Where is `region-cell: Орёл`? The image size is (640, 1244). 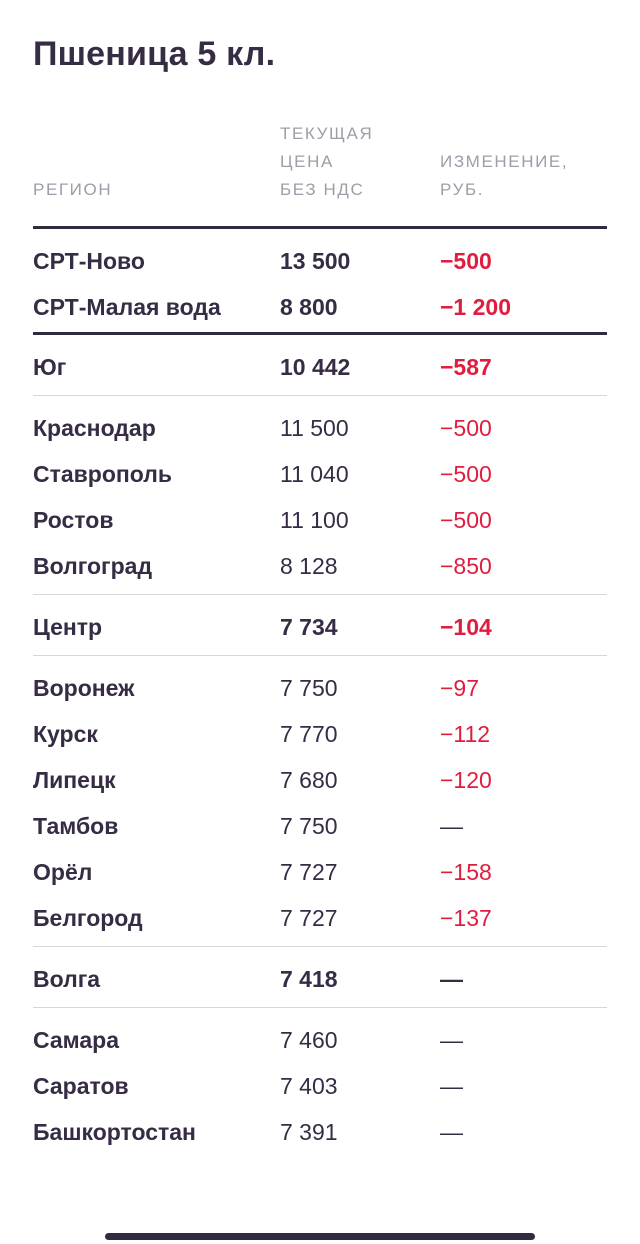 region-cell: Орёл is located at coordinates (63, 872).